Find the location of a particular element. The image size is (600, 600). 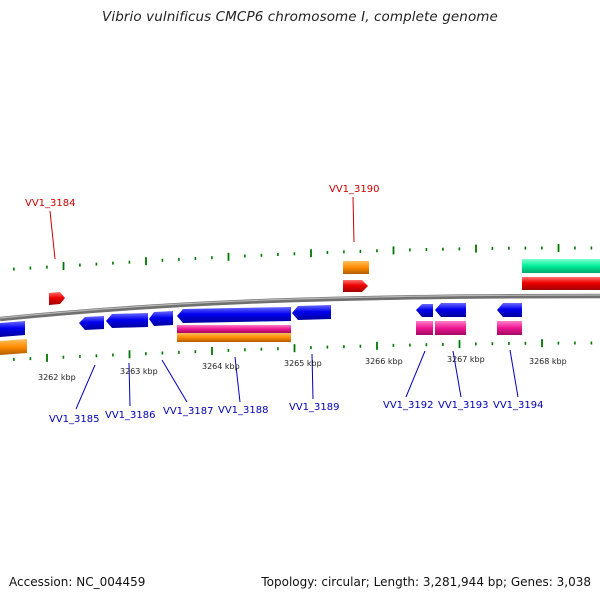

forward-strand-features is located at coordinates (324, 282).